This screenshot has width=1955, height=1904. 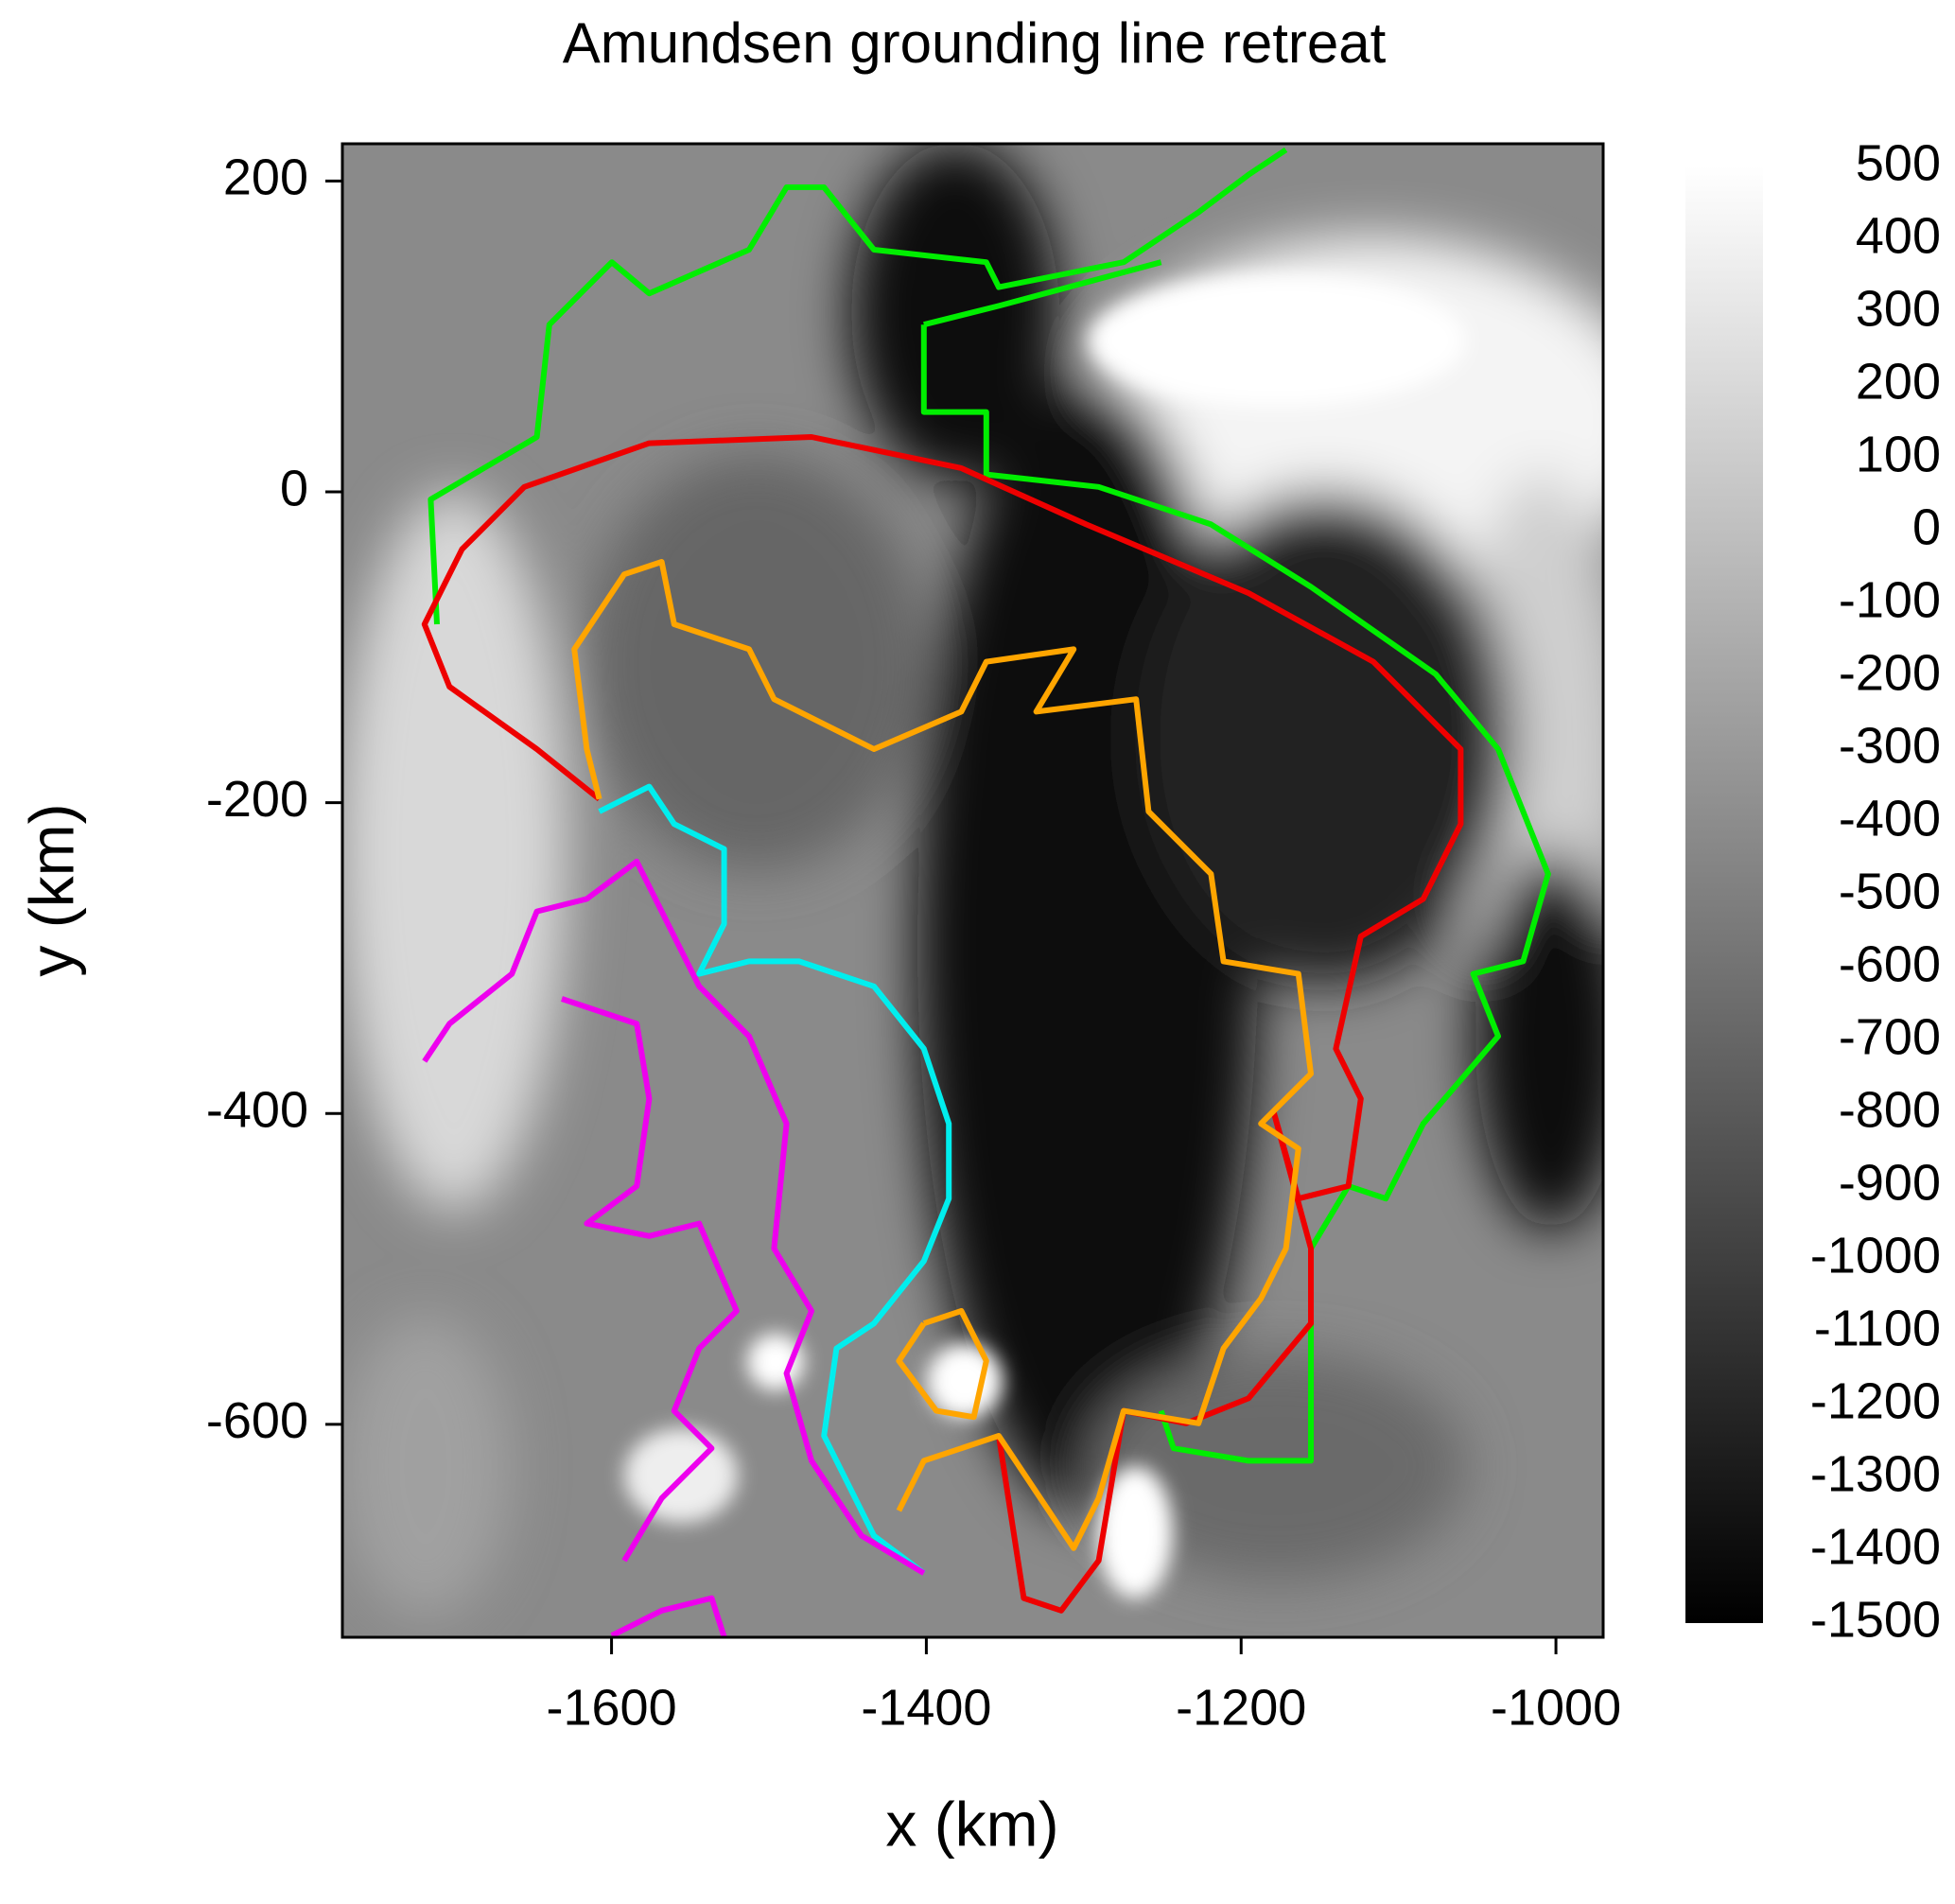 What do you see at coordinates (1899, 381) in the screenshot?
I see `colorbar-tick-label: 200` at bounding box center [1899, 381].